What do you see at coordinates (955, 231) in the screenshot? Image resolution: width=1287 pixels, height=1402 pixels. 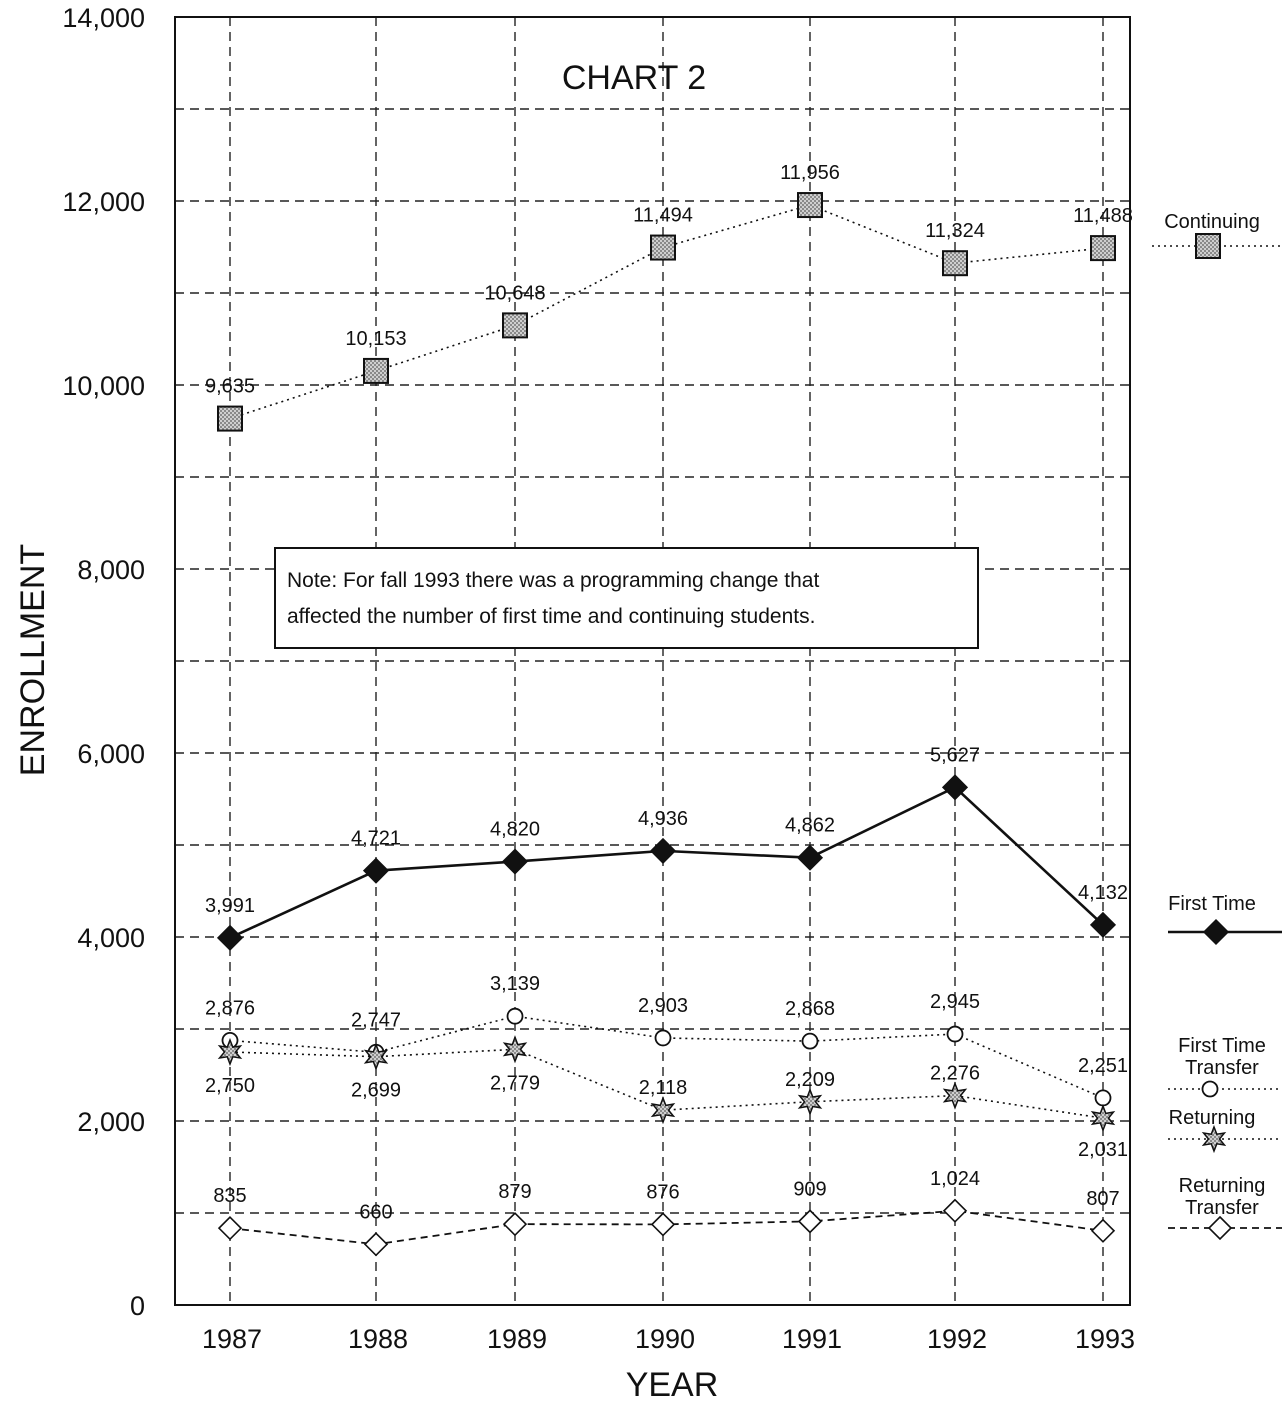 I see `data-label: 11,324` at bounding box center [955, 231].